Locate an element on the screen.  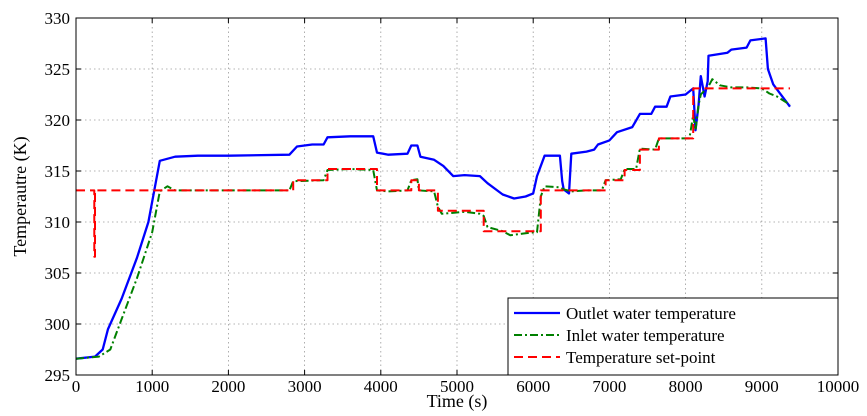
x-tick-label: 2000 is located at coordinates (228, 386).